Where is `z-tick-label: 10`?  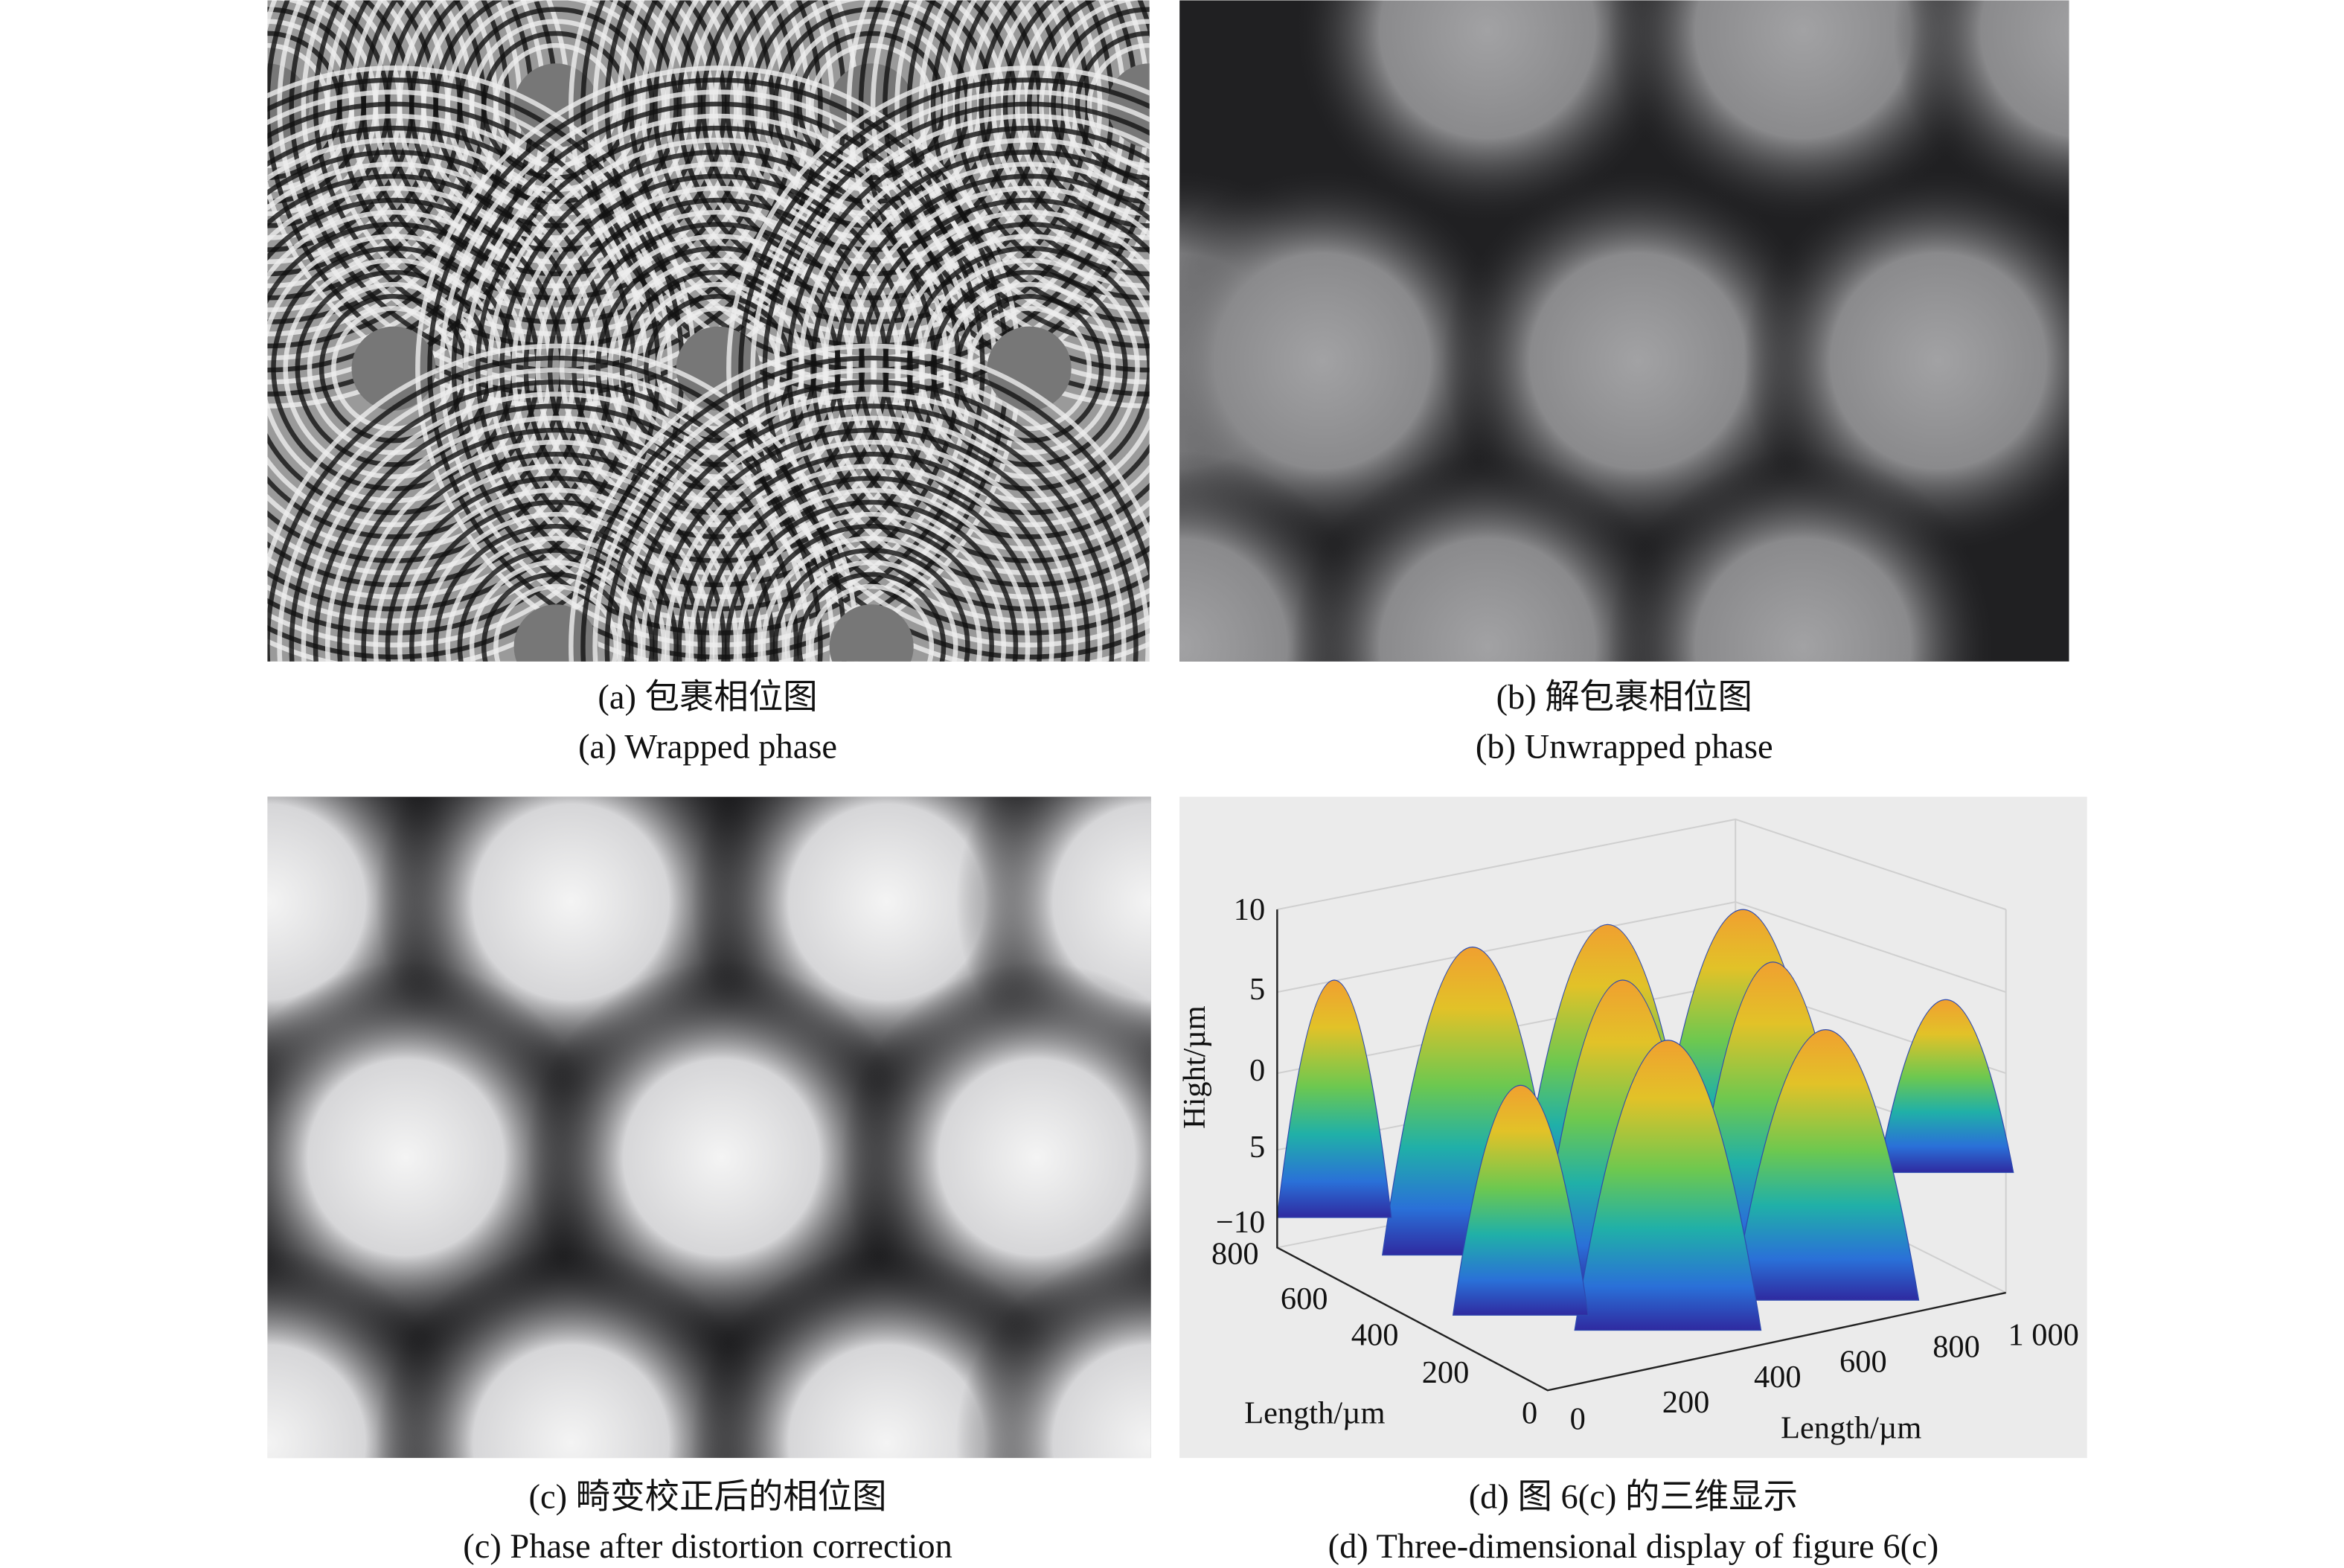 z-tick-label: 10 is located at coordinates (1249, 909).